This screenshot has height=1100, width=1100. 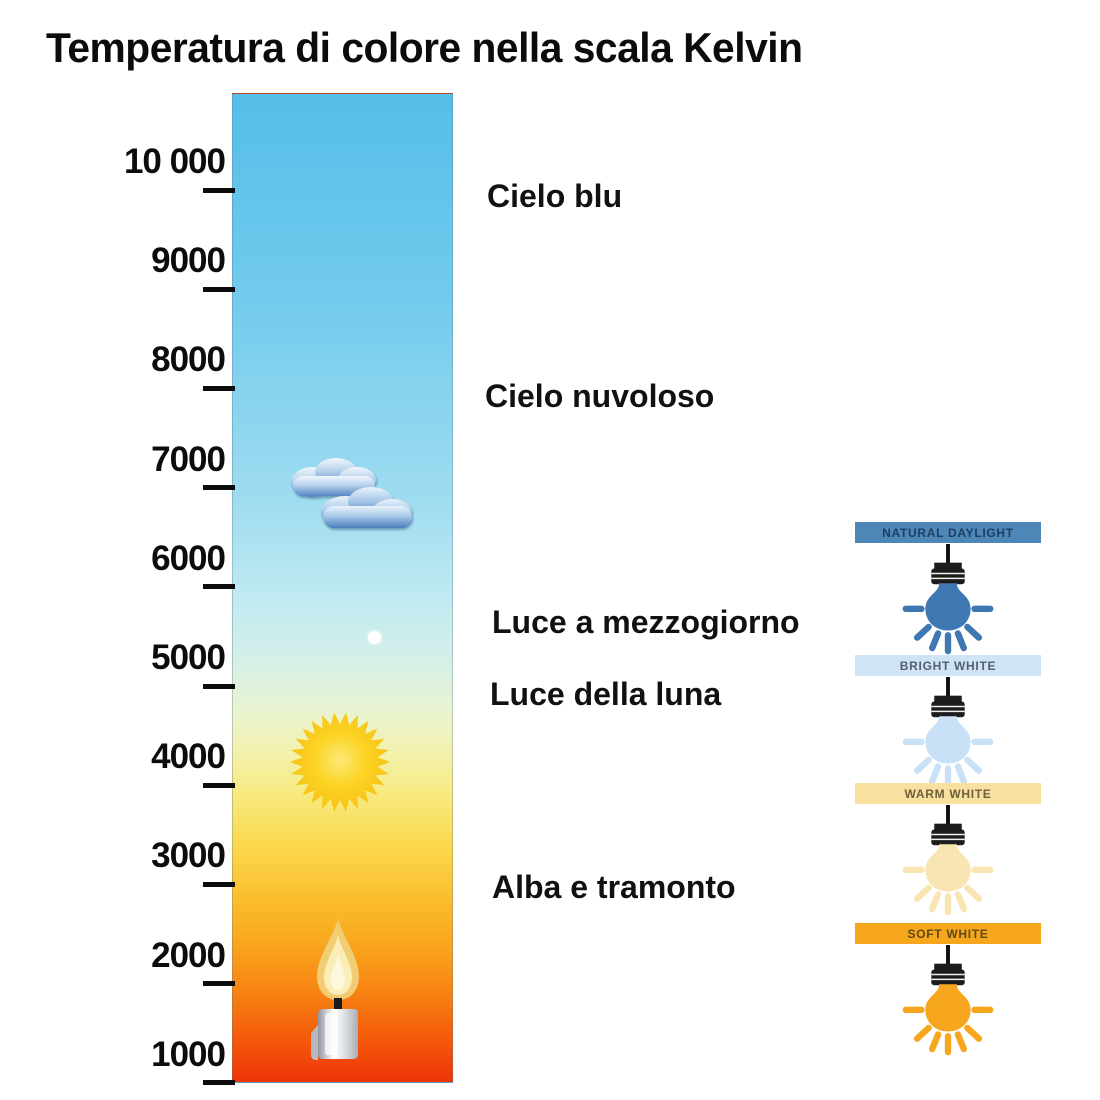 What do you see at coordinates (335, 989) in the screenshot?
I see `candle-icon` at bounding box center [335, 989].